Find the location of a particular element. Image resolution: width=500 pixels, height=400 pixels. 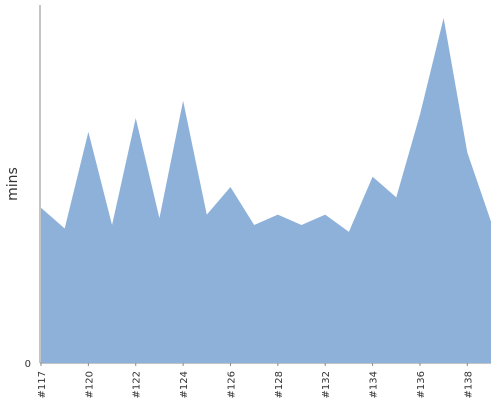

x-tick-label: #124 is located at coordinates (184, 384).